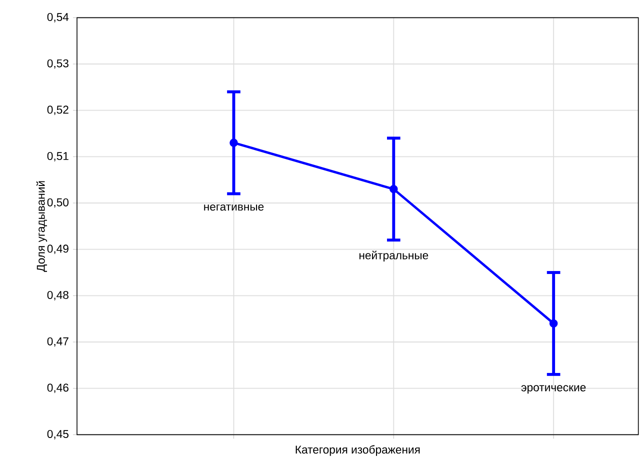  Describe the element at coordinates (58, 203) in the screenshot. I see `y-tick-label: 0,50` at that location.